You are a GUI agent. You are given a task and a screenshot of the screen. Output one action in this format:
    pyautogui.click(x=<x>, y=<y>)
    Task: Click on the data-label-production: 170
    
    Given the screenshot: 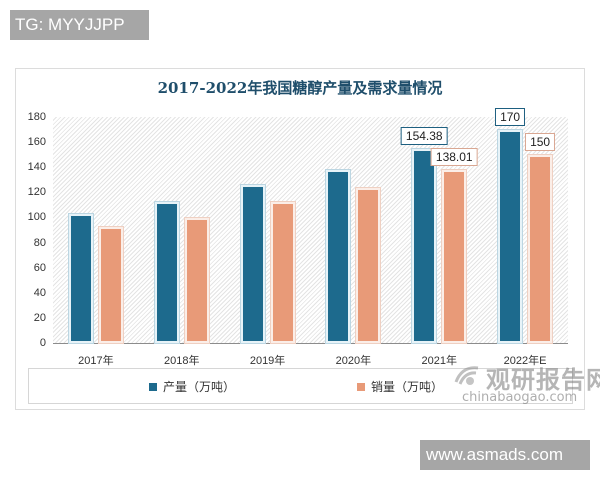 What is the action you would take?
    pyautogui.click(x=510, y=116)
    